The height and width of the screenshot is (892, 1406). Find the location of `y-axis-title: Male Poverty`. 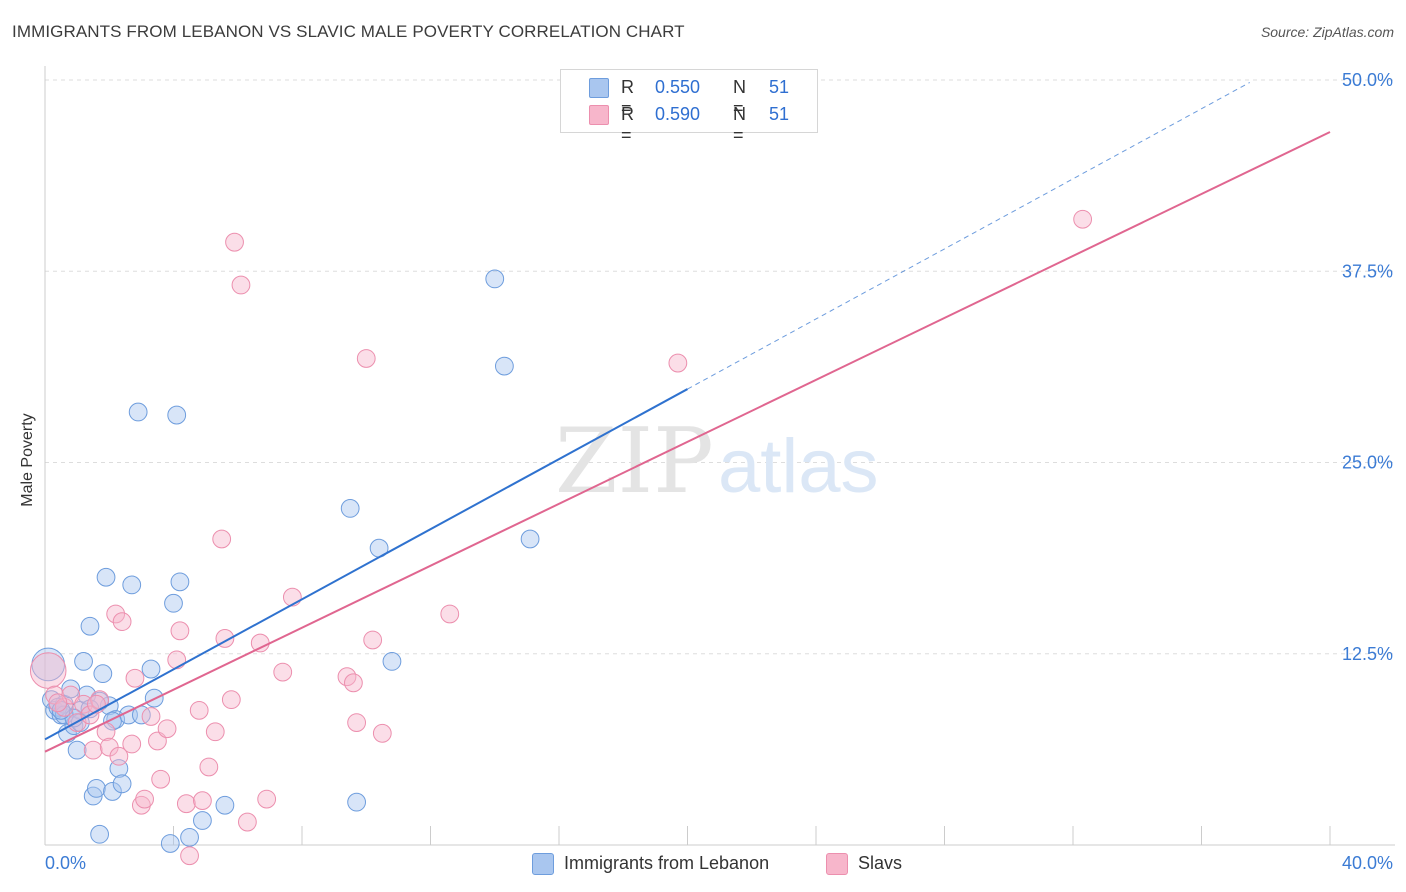

y-axis-title: Male Poverty is located at coordinates (27, 460).